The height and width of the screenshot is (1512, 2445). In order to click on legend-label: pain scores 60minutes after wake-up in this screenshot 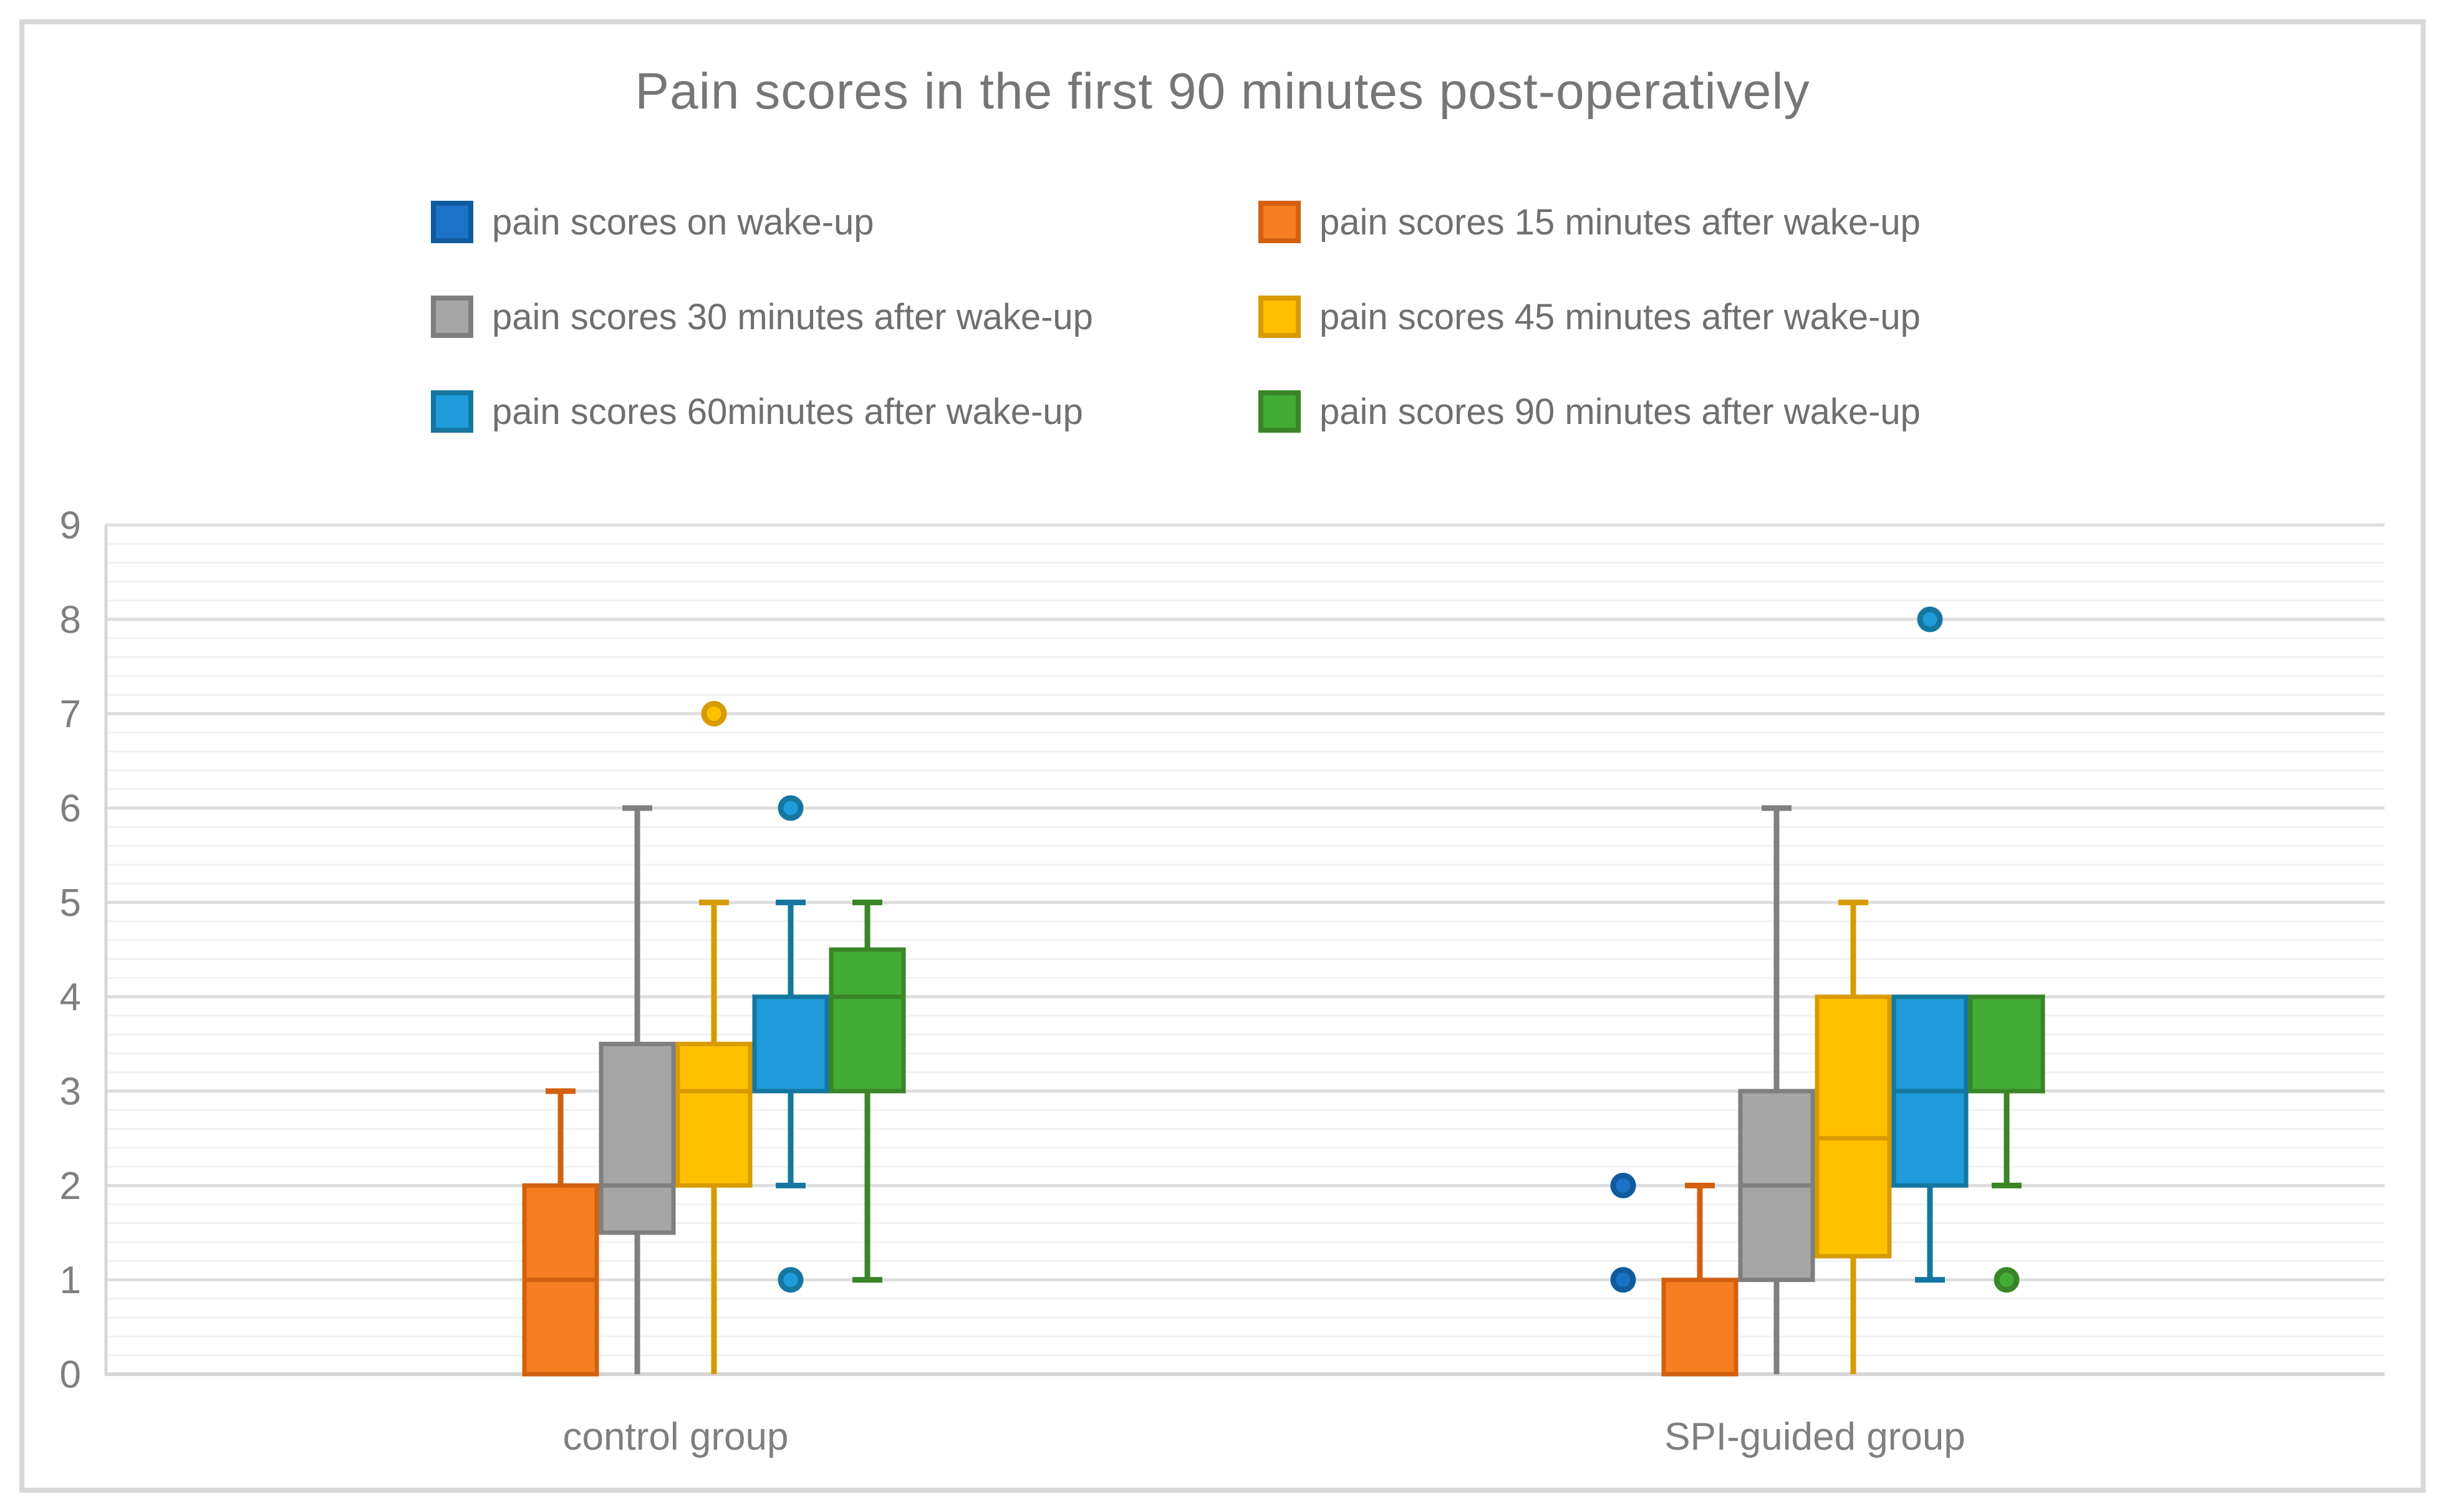, I will do `click(787, 411)`.